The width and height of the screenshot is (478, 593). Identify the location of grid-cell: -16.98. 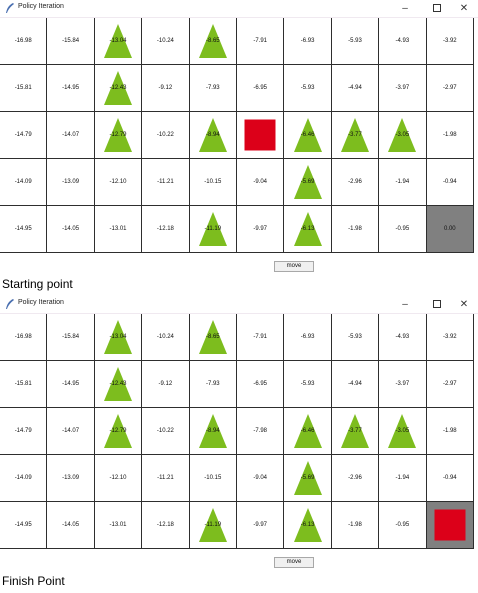
(24, 41).